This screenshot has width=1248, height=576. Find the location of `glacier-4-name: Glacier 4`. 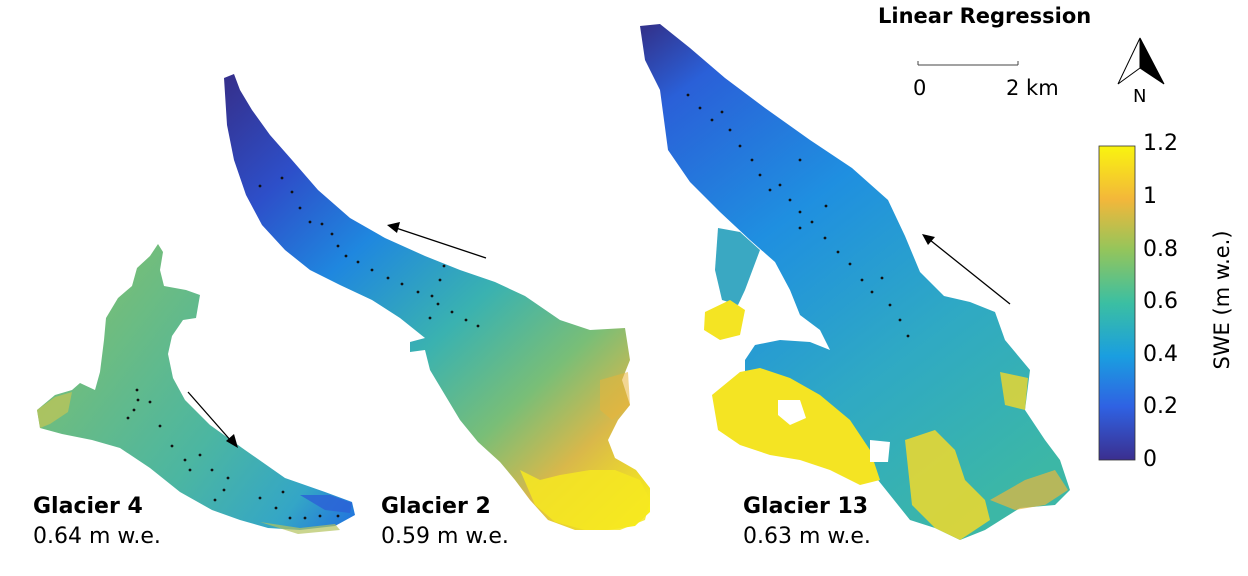

glacier-4-name: Glacier 4 is located at coordinates (88, 506).